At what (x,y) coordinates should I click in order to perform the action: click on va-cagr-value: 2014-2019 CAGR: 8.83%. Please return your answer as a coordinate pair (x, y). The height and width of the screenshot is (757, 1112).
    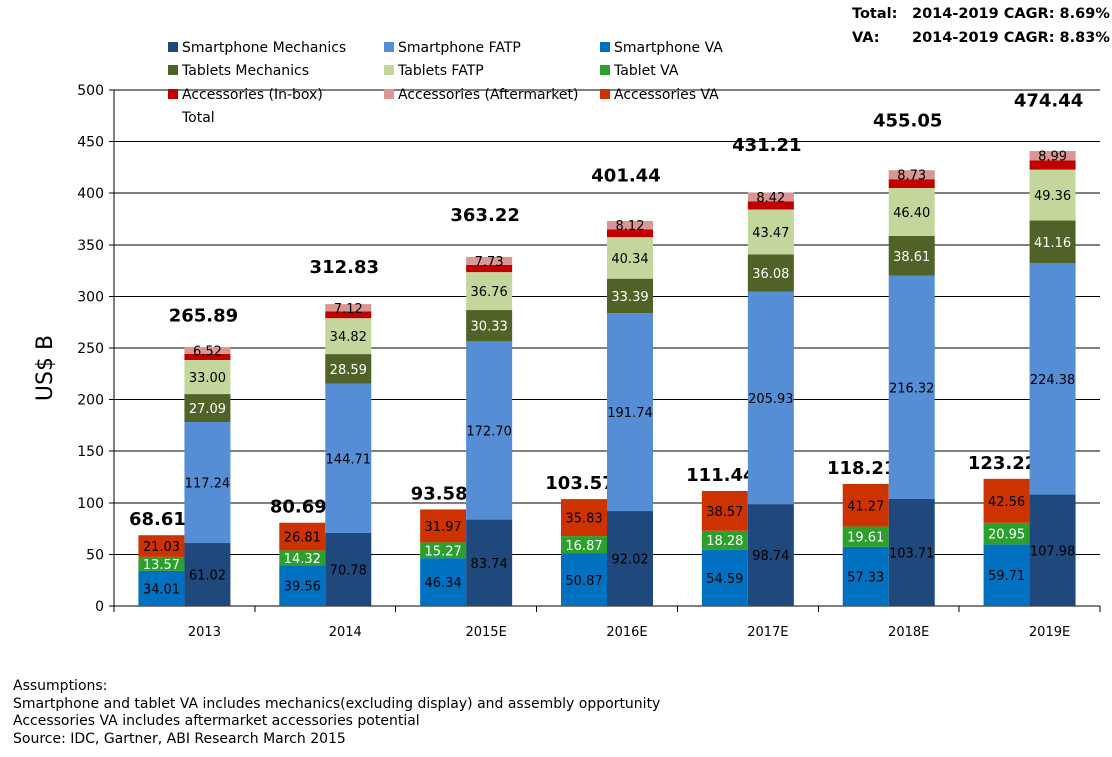
    Looking at the image, I should click on (1011, 38).